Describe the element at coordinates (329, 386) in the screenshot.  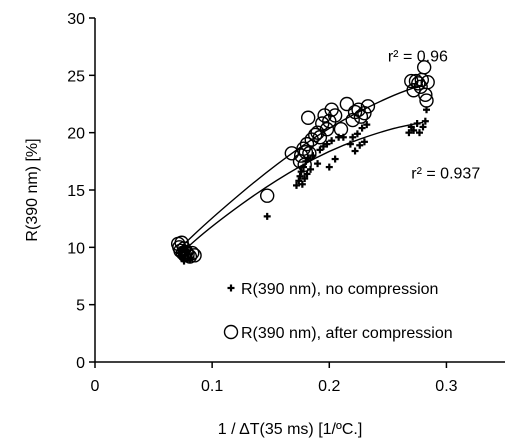
I see `x-tick-label: 0.2` at that location.